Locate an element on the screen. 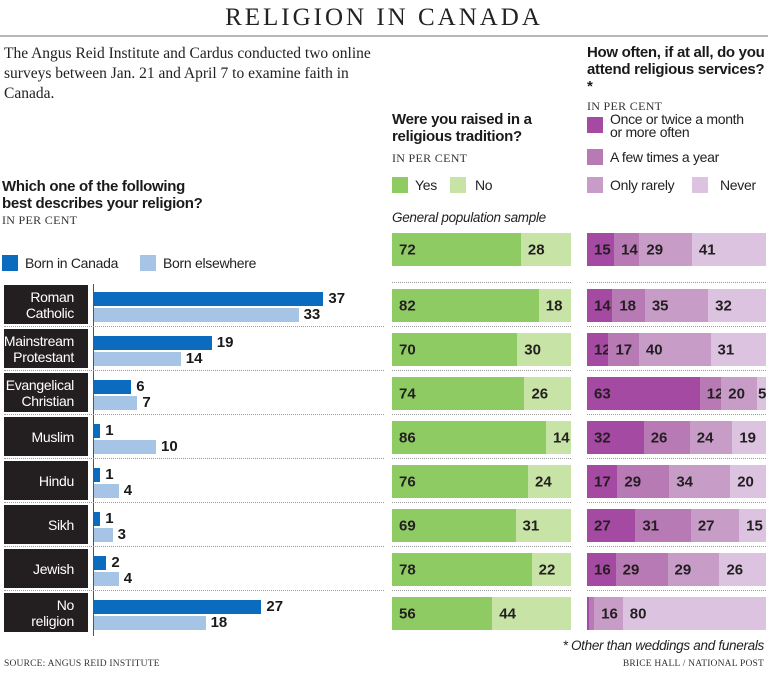  author-credit: BRICE HALL / NATIONAL POST is located at coordinates (693, 664).